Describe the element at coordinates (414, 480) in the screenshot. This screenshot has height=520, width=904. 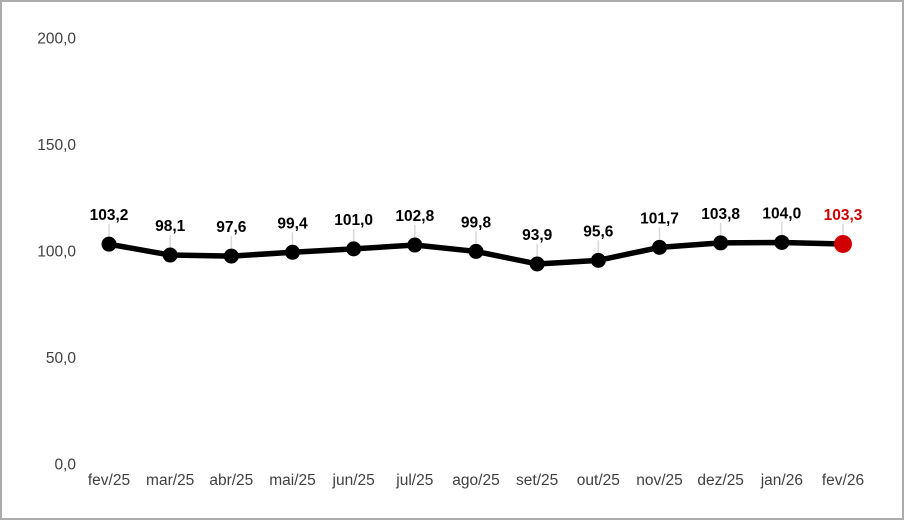
I see `x-tick-label: jul/25` at that location.